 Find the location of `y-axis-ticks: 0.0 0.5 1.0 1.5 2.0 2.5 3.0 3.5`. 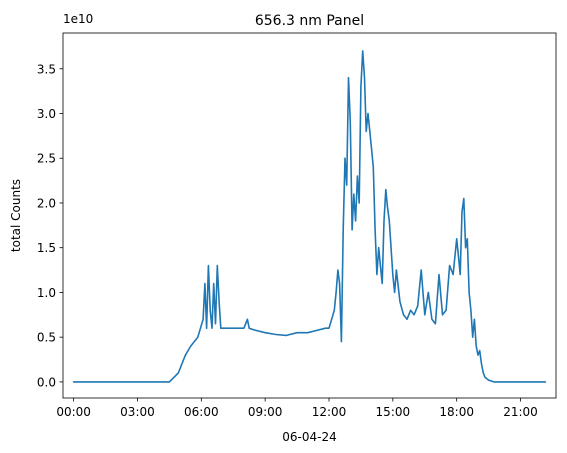

y-axis-ticks: 0.0 0.5 1.0 1.5 2.0 2.5 3.0 3.5 is located at coordinates (50, 225).